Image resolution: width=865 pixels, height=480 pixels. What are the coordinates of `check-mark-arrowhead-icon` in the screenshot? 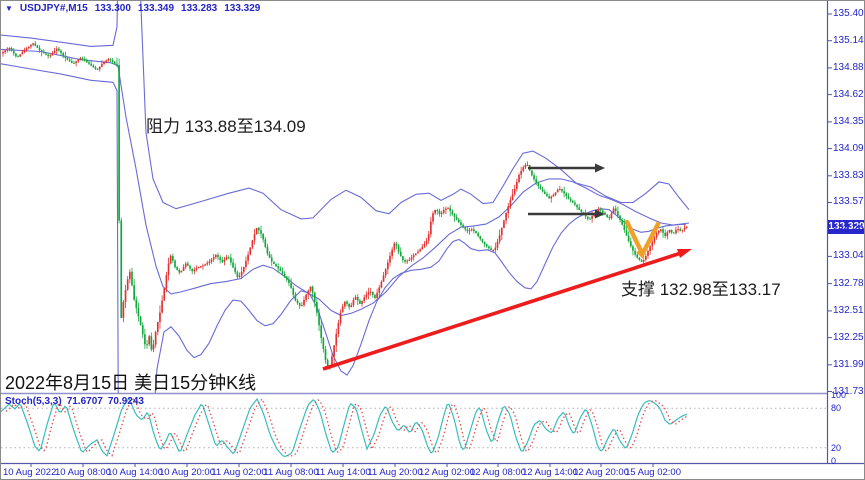 It's located at (640, 254).